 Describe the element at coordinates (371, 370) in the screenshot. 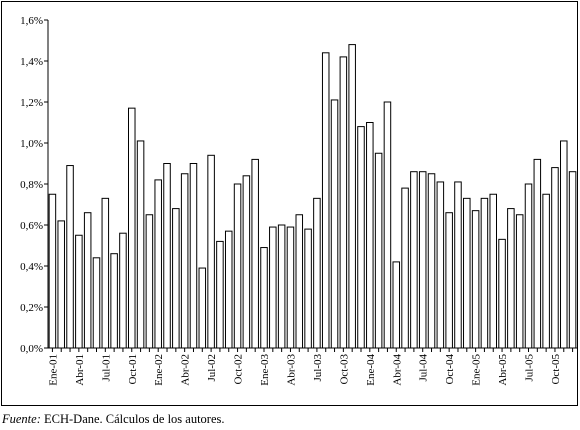

I see `x-tick-label: Ene-04` at that location.